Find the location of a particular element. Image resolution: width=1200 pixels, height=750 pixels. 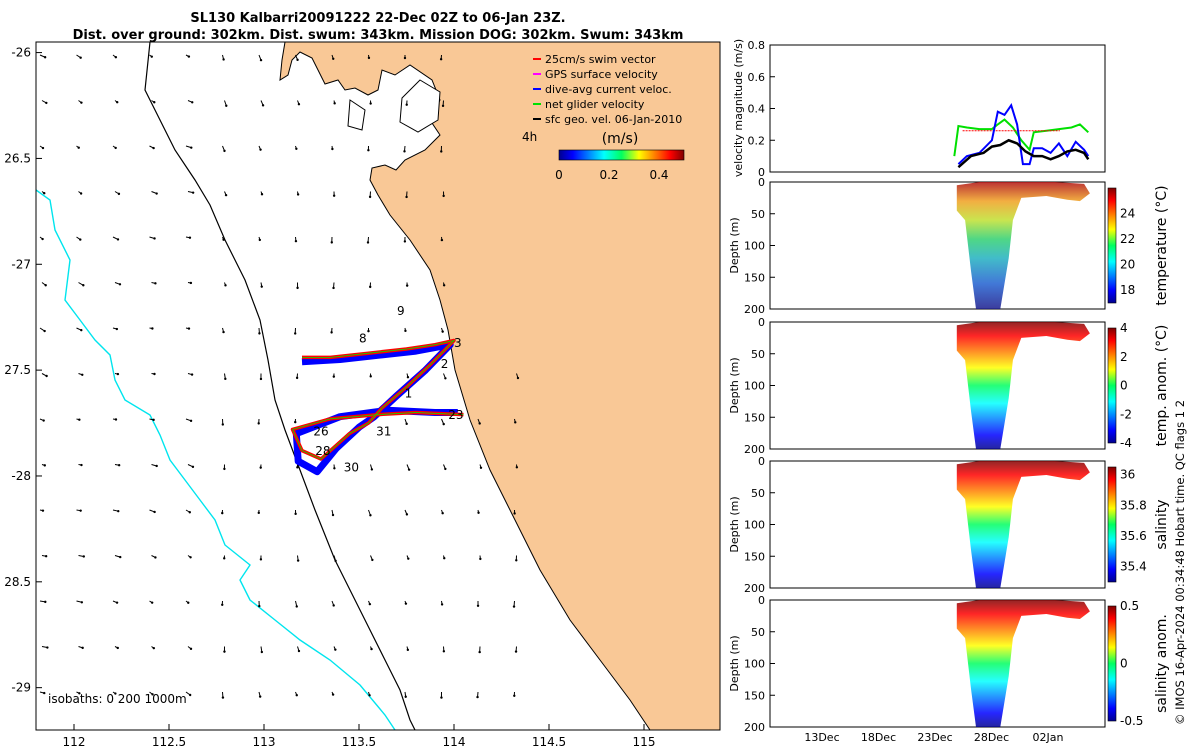

map-x-tick-label: 113.5 is located at coordinates (359, 742).